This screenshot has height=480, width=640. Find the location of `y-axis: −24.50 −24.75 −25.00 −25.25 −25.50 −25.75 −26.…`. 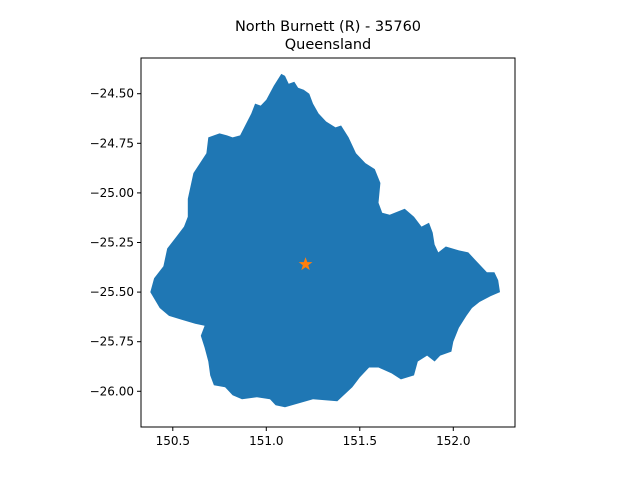

y-axis: −24.50 −24.75 −25.00 −25.25 −25.50 −25.75 −26.… is located at coordinates (115, 242).